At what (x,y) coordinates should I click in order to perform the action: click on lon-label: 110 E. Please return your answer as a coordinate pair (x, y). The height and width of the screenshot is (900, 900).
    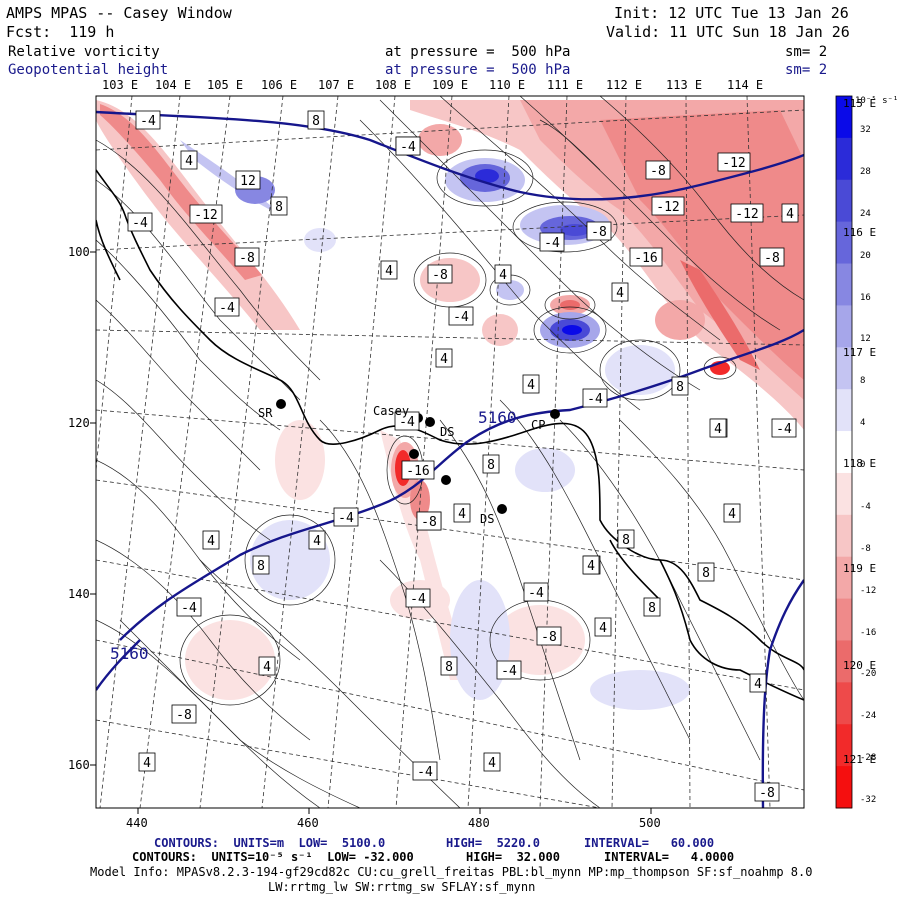
    Looking at the image, I should click on (507, 85).